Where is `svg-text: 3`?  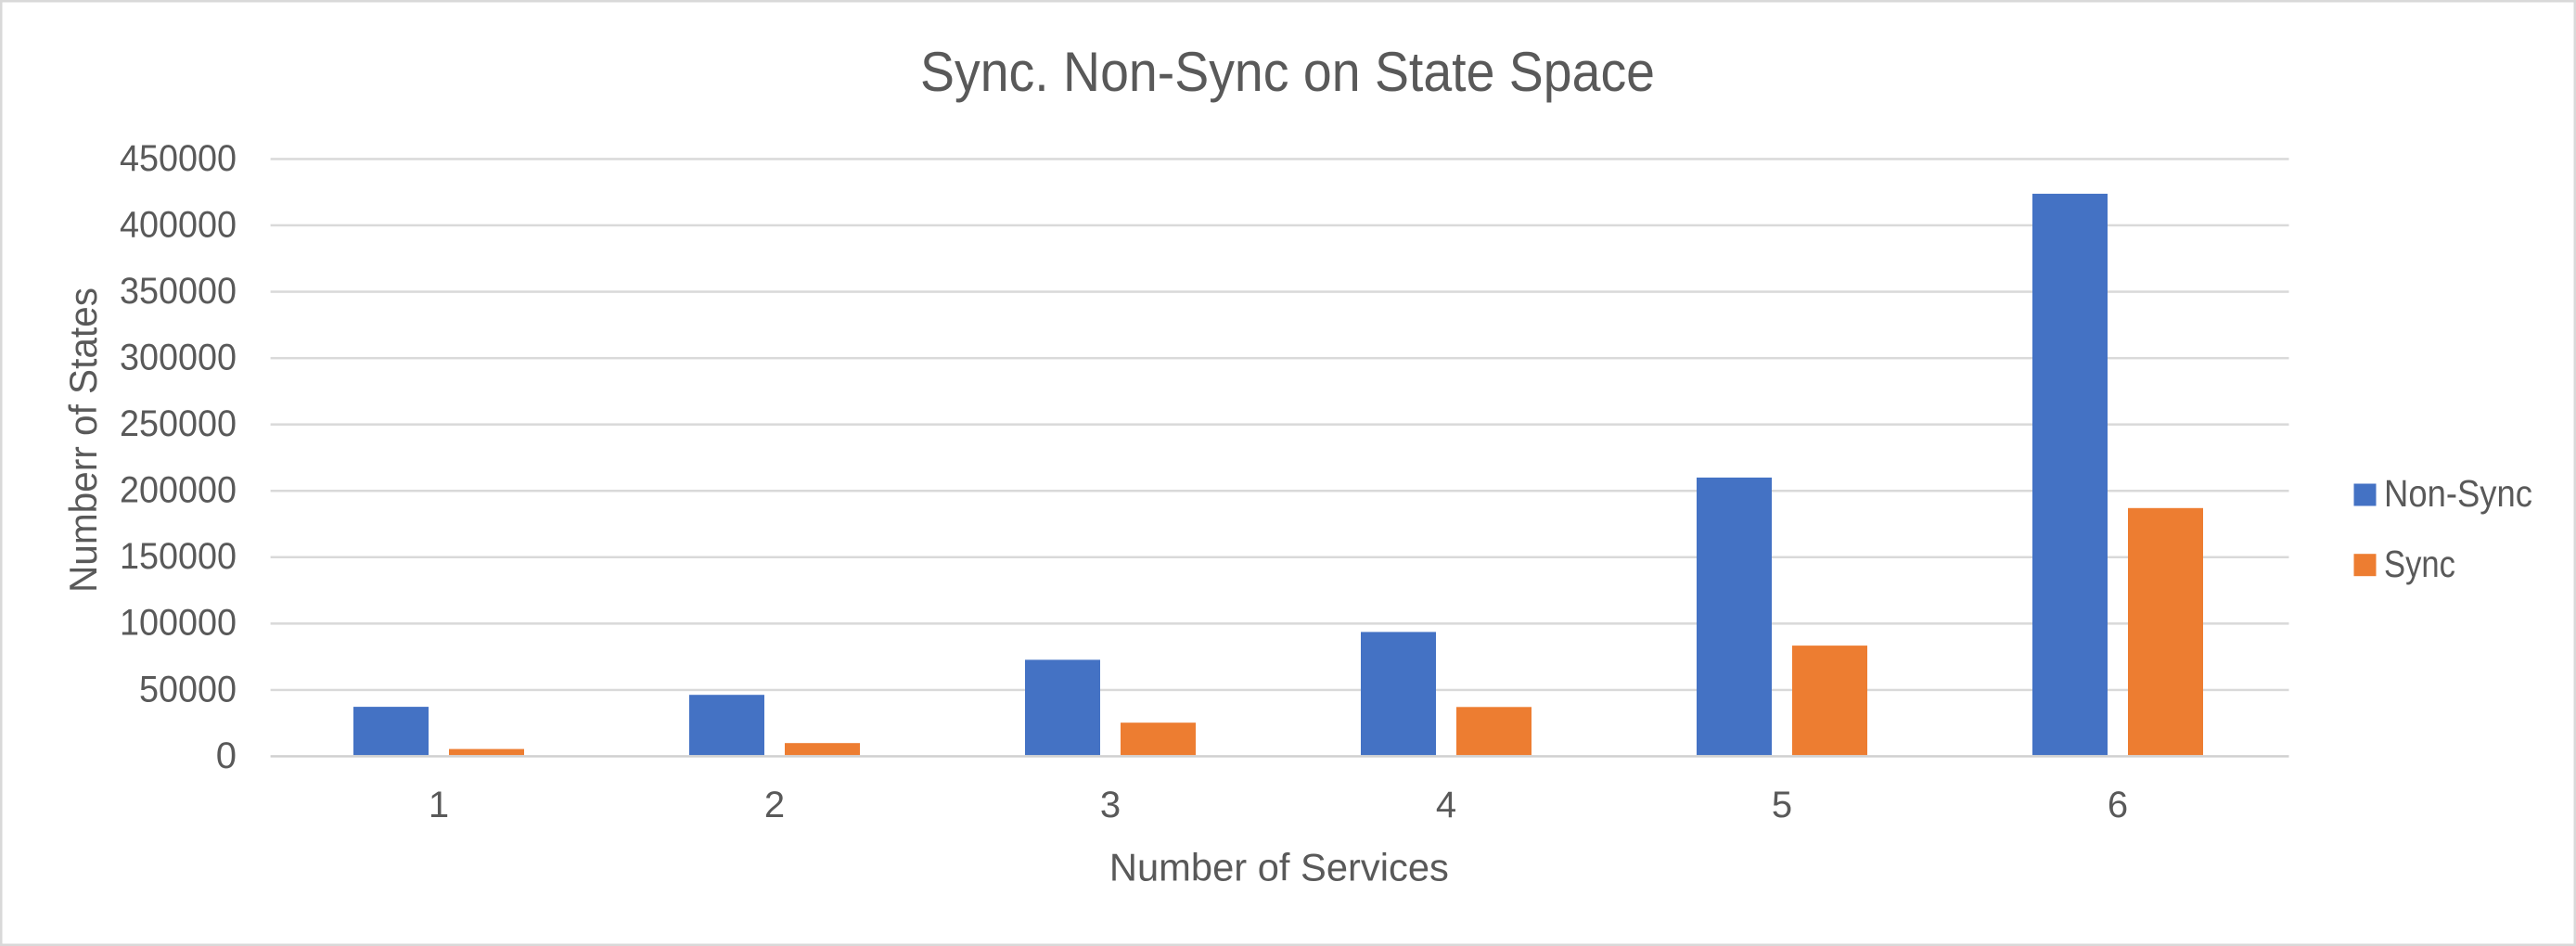 svg-text: 3 is located at coordinates (1110, 805).